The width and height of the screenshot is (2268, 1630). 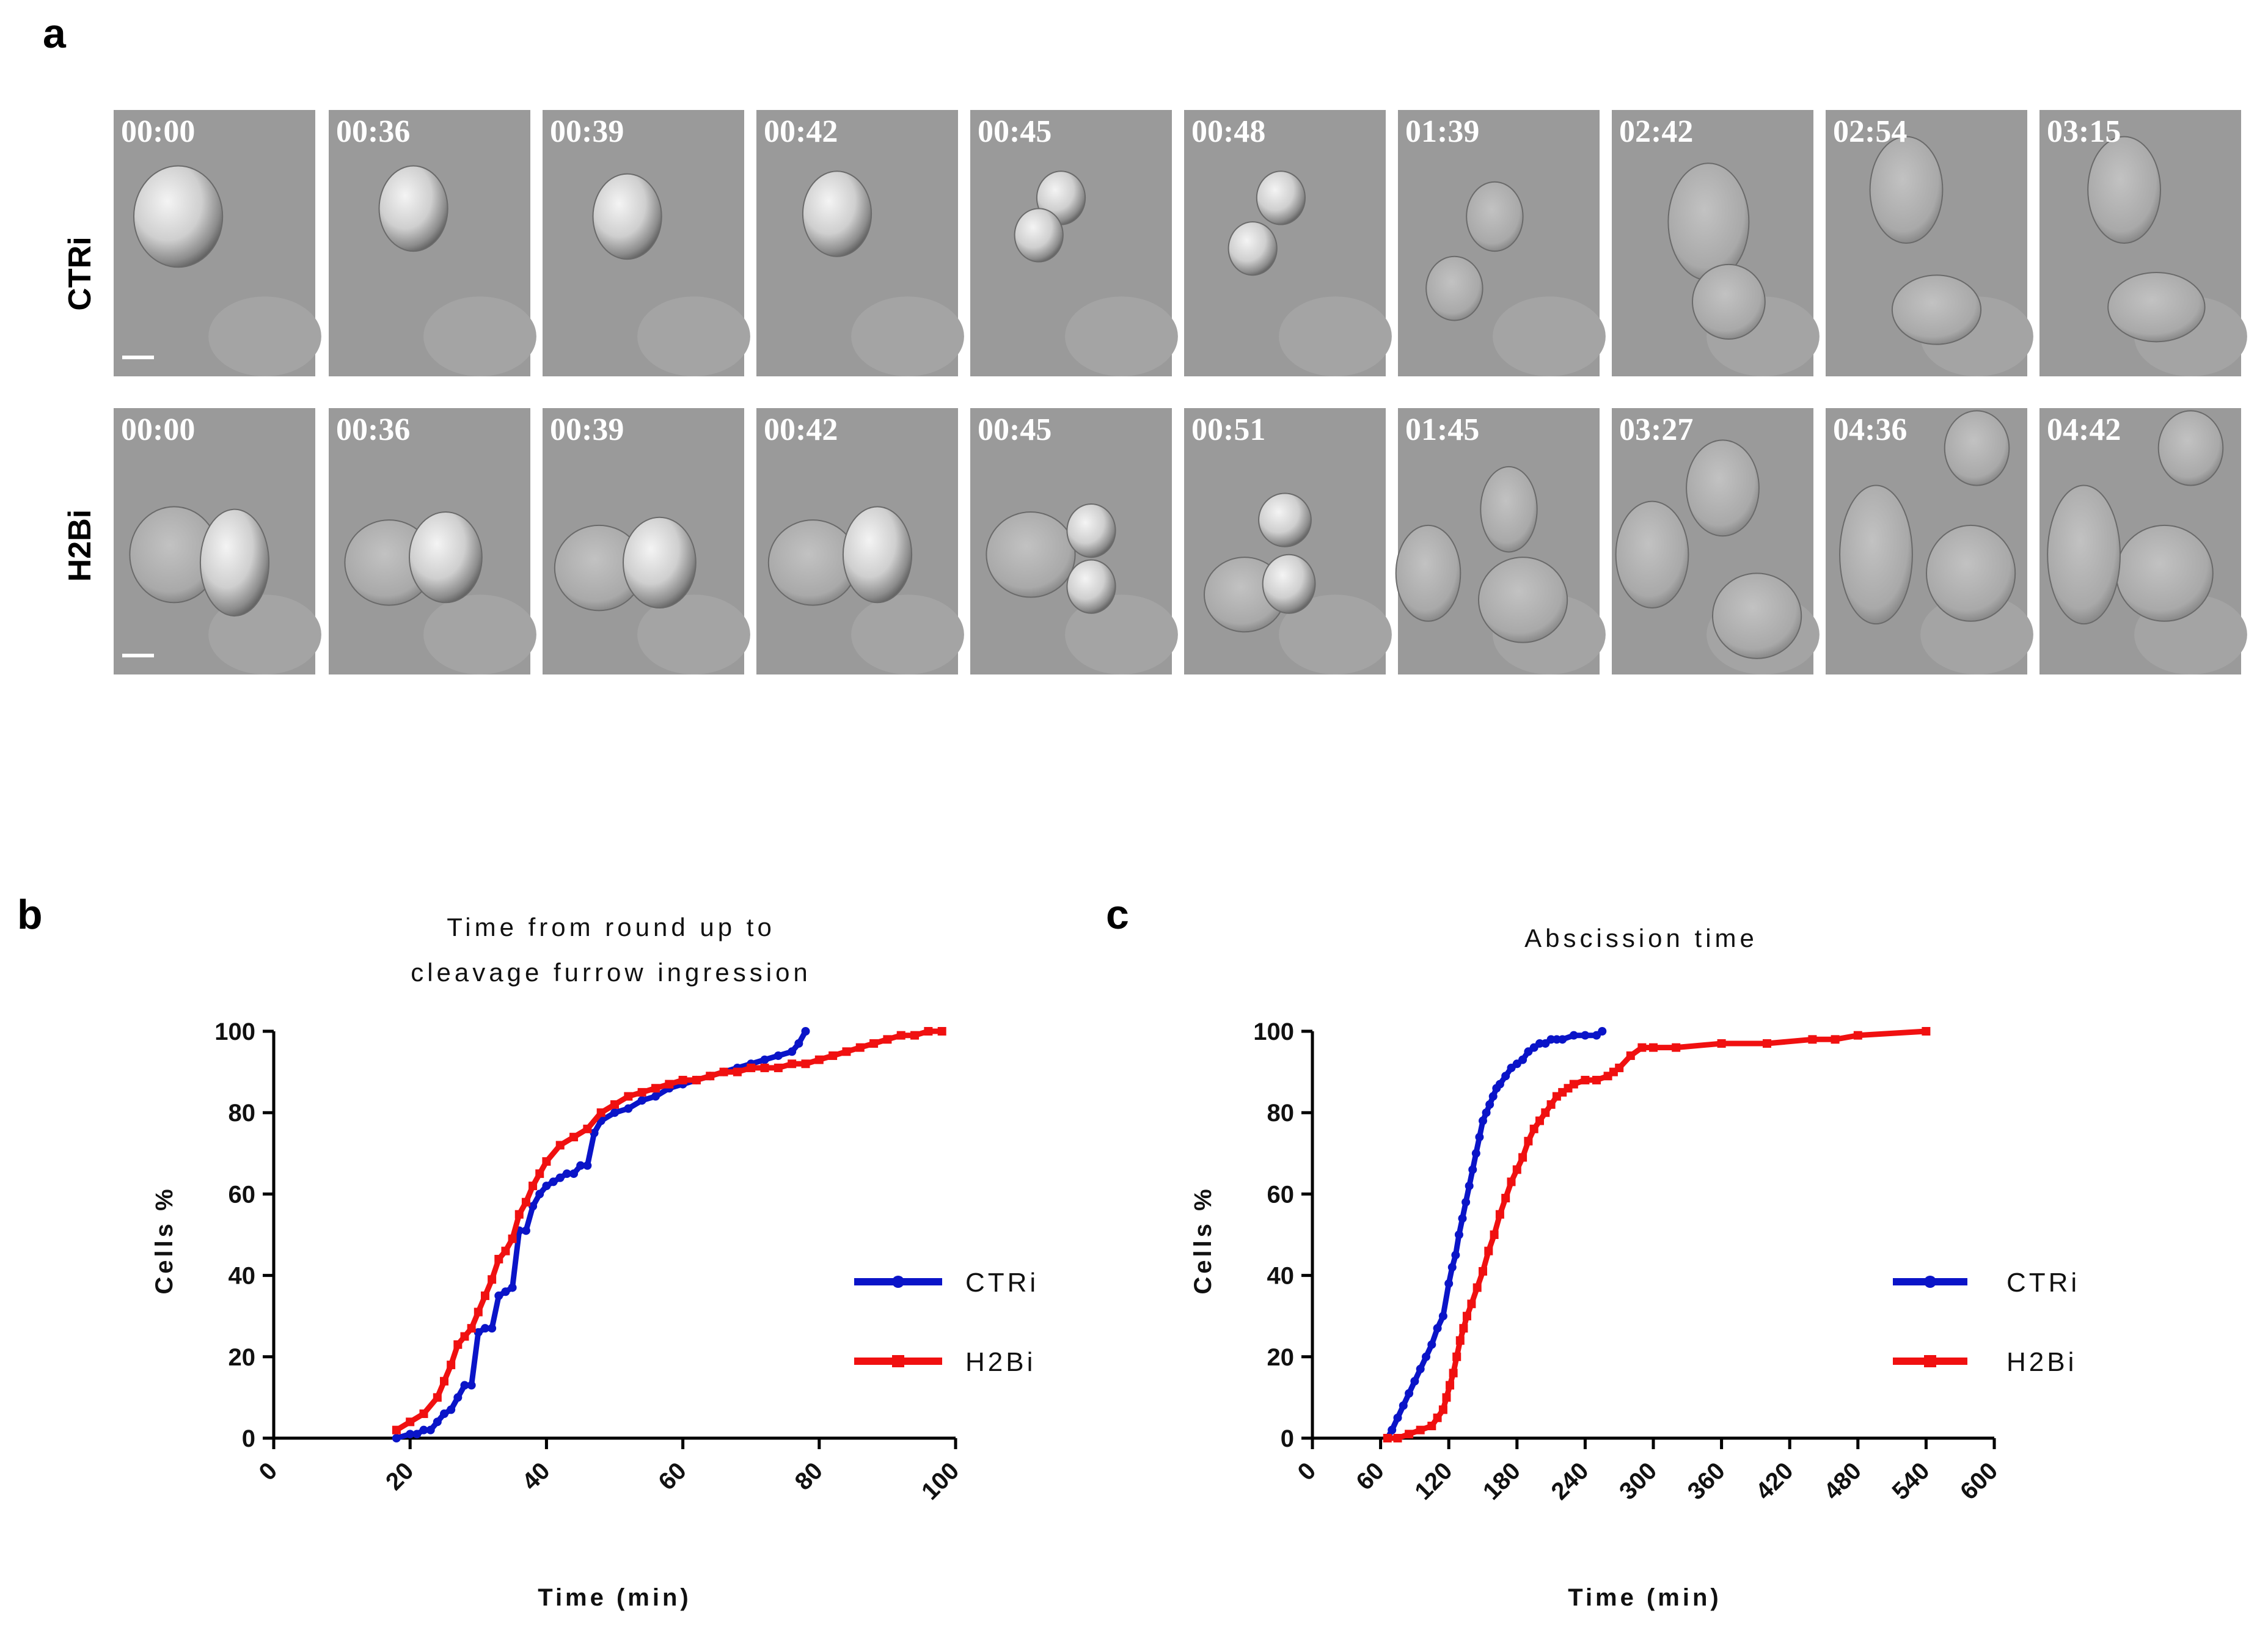 I want to click on chart-b-xlabel: Time (min), so click(x=615, y=1598).